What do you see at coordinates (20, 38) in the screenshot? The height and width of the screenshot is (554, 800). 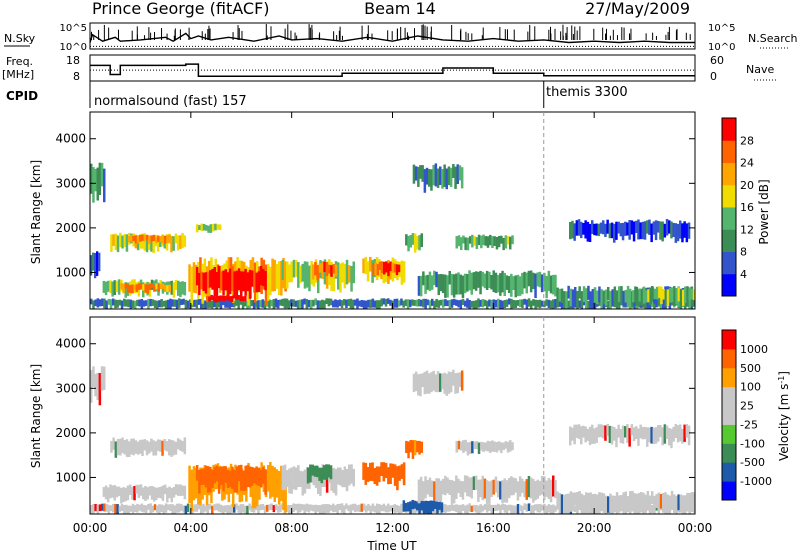 I see `sky-left-label: N.Sky` at bounding box center [20, 38].